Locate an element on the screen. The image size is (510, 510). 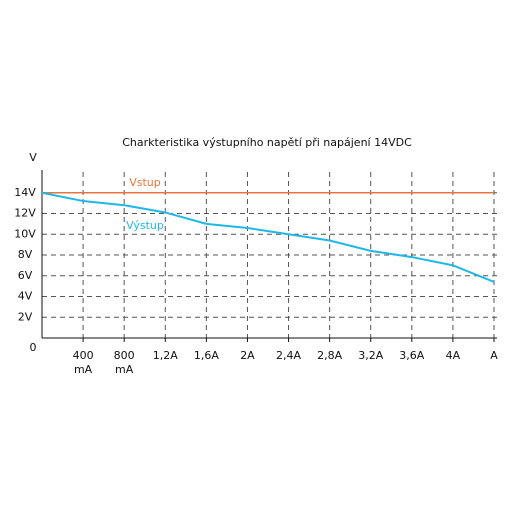
x-tick-label: 2A is located at coordinates (247, 355).